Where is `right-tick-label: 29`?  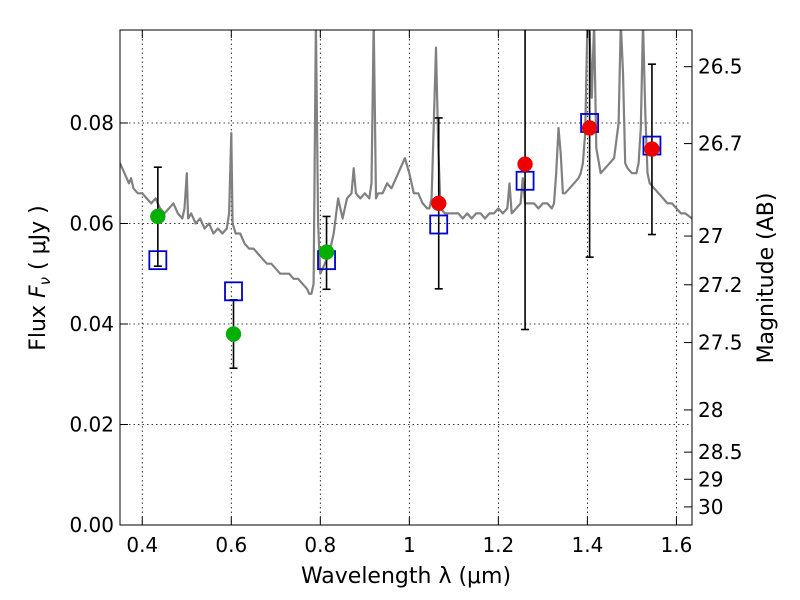 right-tick-label: 29 is located at coordinates (710, 479).